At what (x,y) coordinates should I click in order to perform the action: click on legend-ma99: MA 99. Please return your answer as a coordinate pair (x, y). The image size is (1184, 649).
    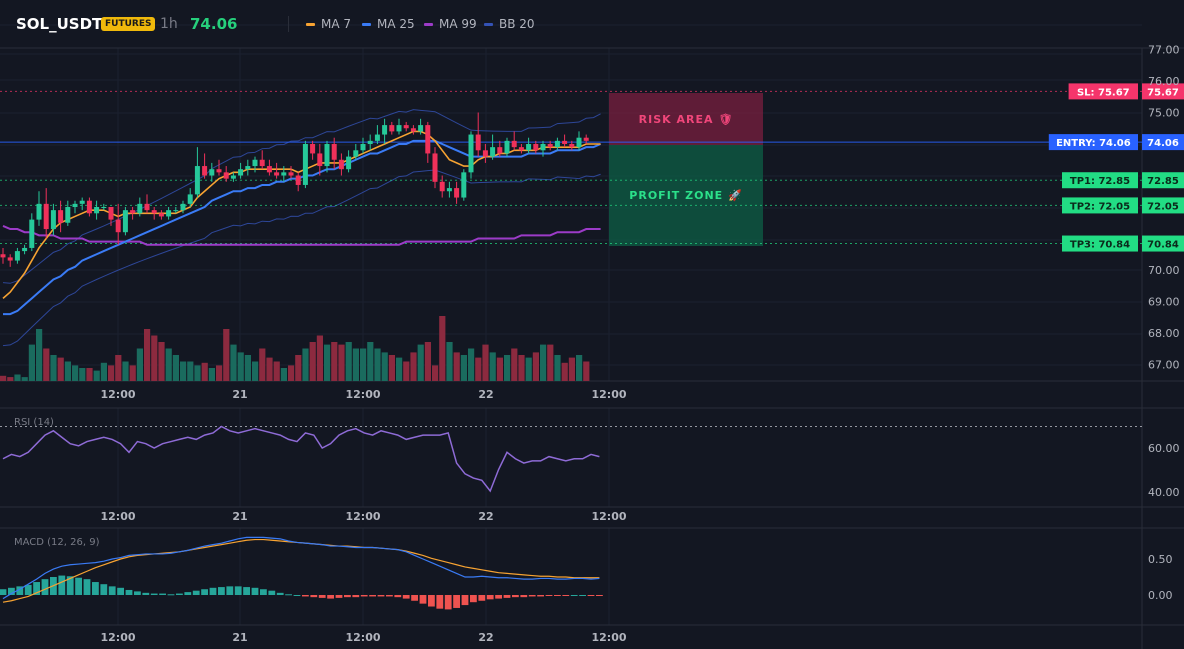
    Looking at the image, I should click on (450, 24).